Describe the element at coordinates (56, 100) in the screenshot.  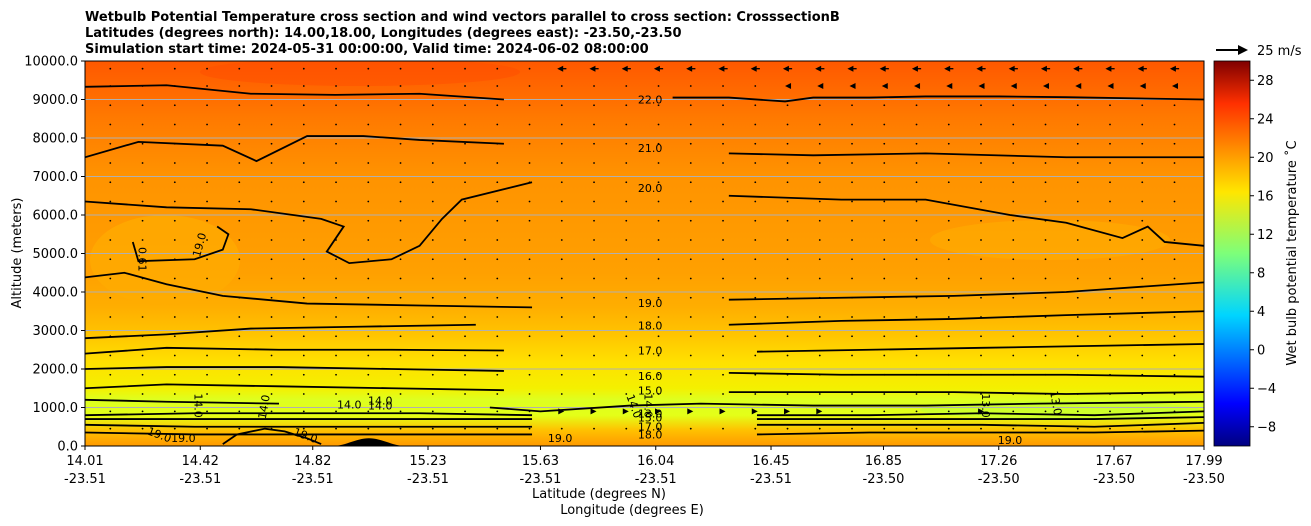
I see `y-tick-label: 9000.0` at that location.